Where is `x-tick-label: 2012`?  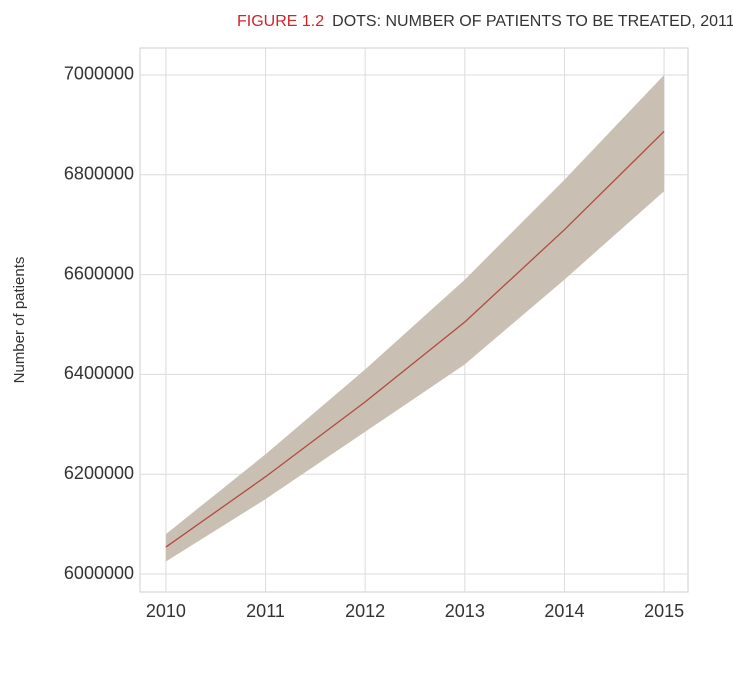
x-tick-label: 2012 is located at coordinates (365, 611).